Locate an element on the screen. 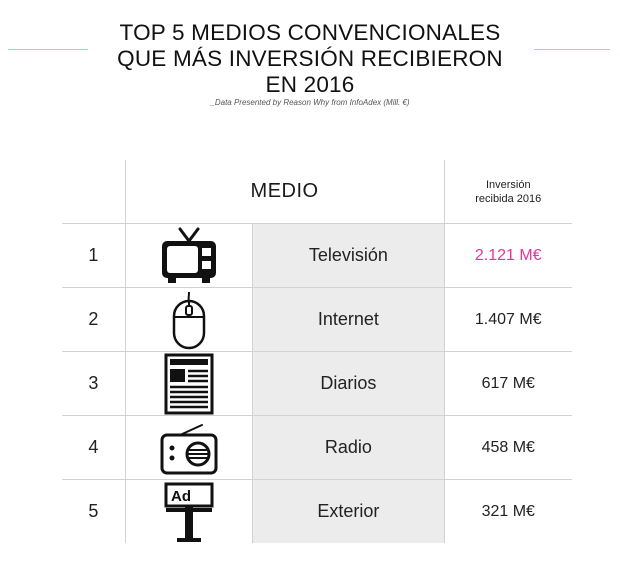 The image size is (620, 569). mouse-icon is located at coordinates (189, 320).